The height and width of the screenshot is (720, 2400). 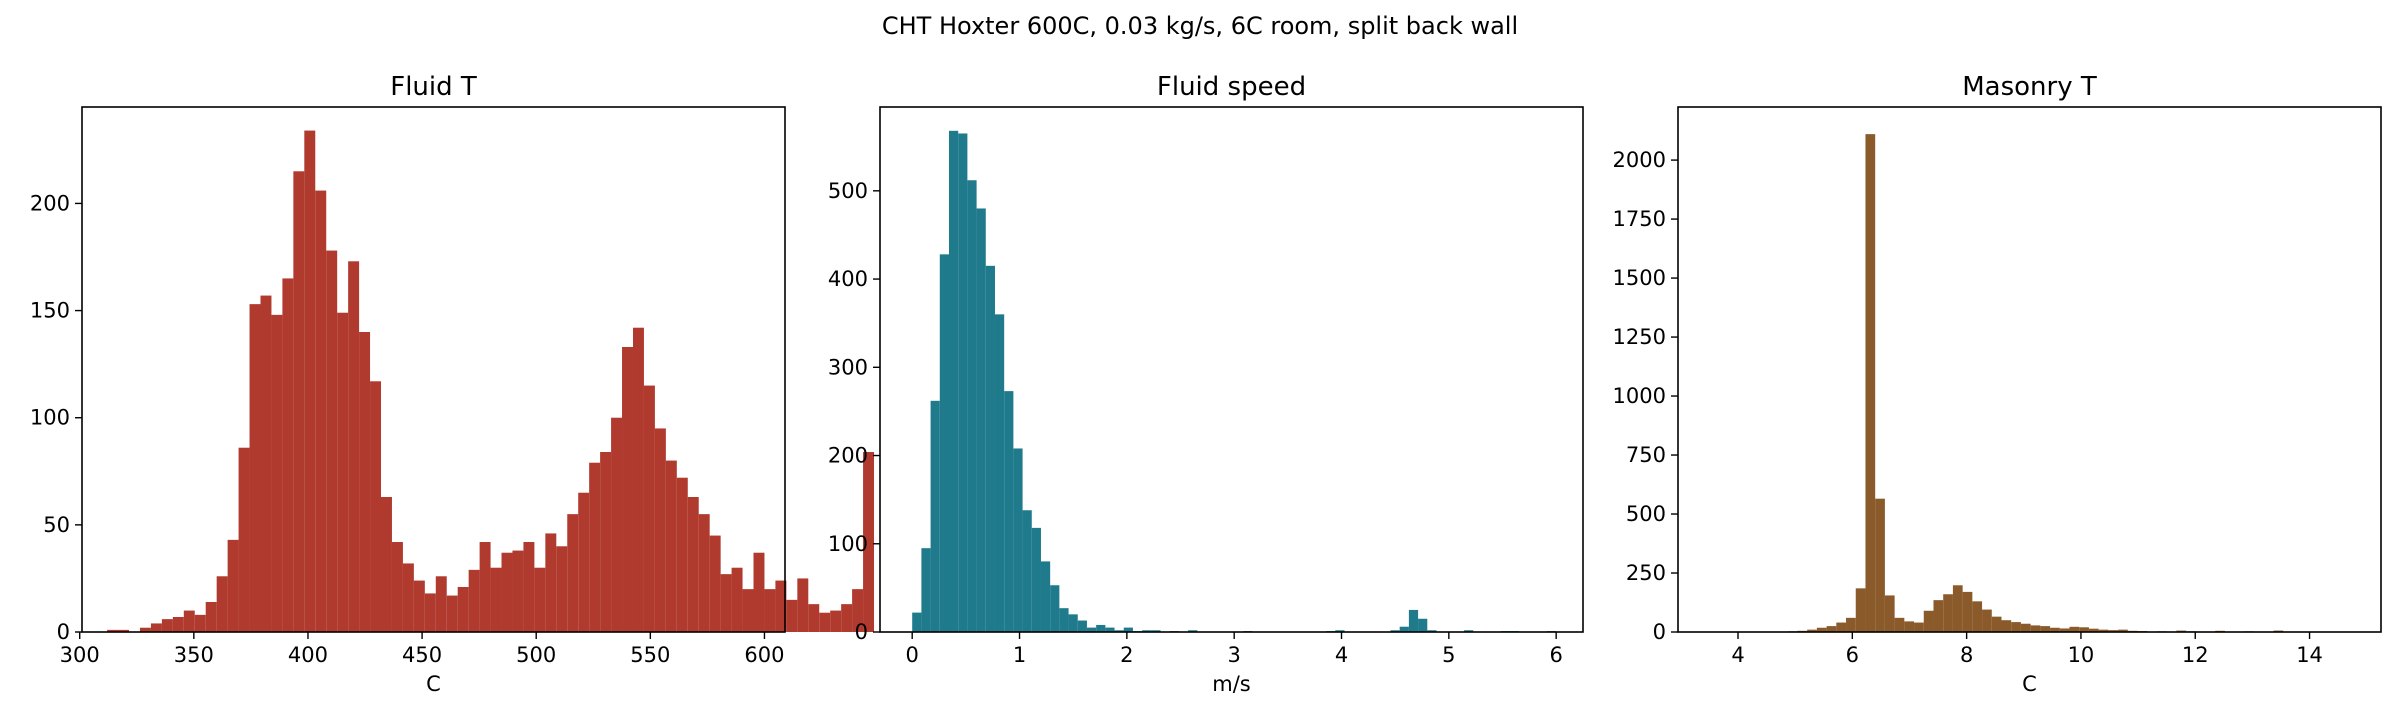 What do you see at coordinates (848, 544) in the screenshot?
I see `y-tick-label: 100` at bounding box center [848, 544].